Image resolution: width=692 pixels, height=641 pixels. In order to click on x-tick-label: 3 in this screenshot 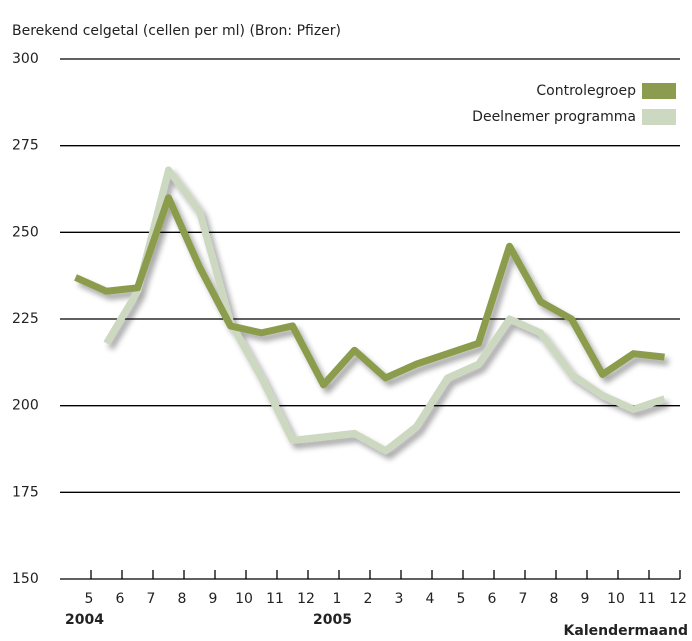, I will do `click(399, 599)`.